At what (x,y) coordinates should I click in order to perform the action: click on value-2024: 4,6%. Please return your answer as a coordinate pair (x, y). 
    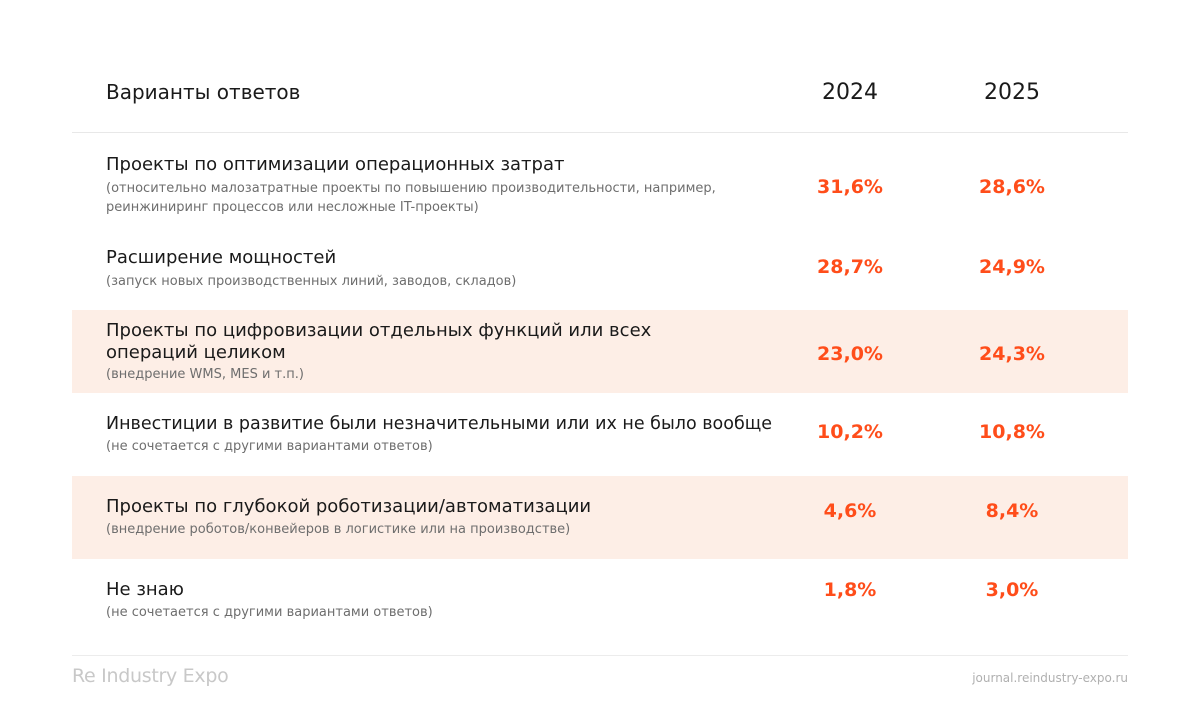
    Looking at the image, I should click on (850, 511).